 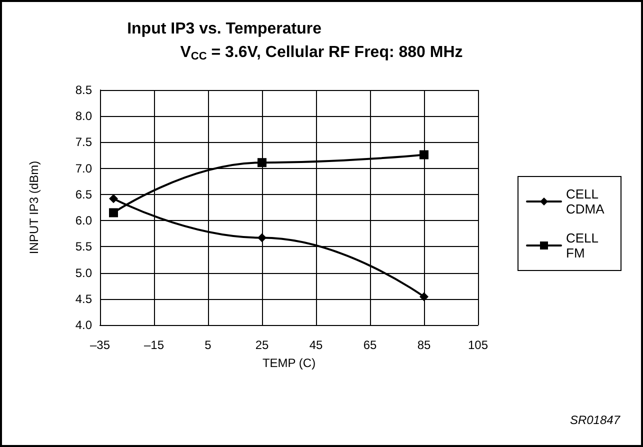 I want to click on chart-title: Input IP3 vs. Temperature, so click(x=224, y=29).